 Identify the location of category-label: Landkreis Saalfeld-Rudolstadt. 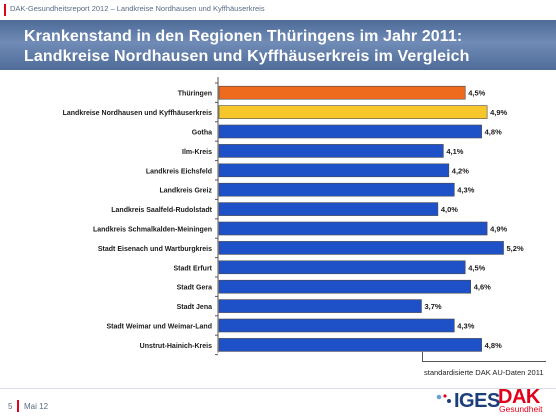
(161, 210).